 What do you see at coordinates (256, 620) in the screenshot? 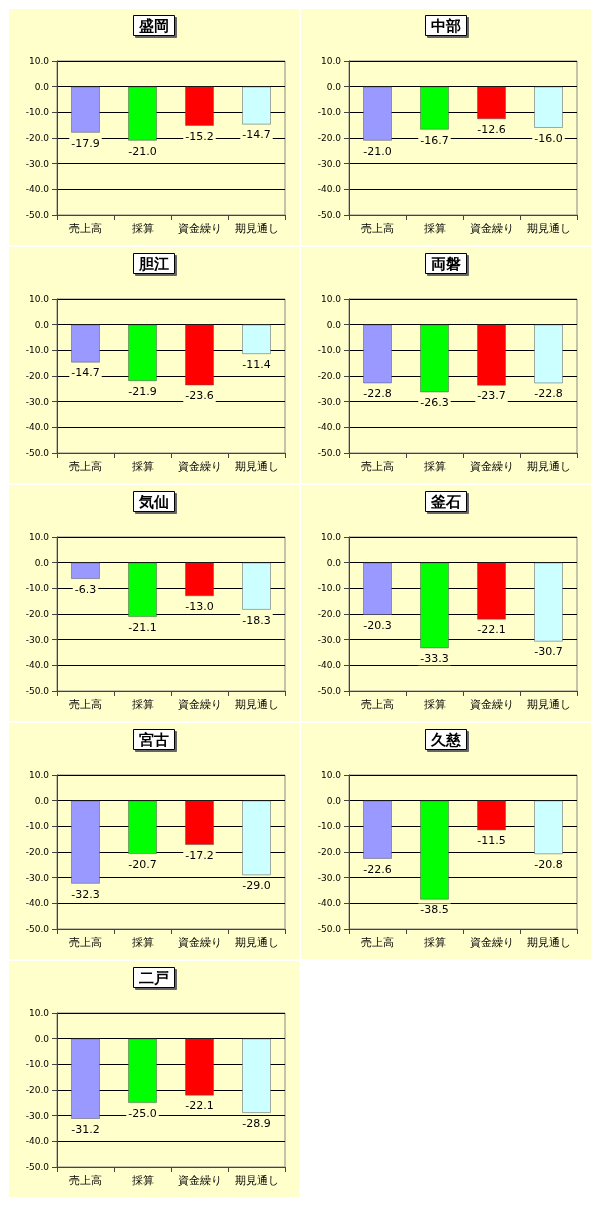
I see `data-label: -18.3` at bounding box center [256, 620].